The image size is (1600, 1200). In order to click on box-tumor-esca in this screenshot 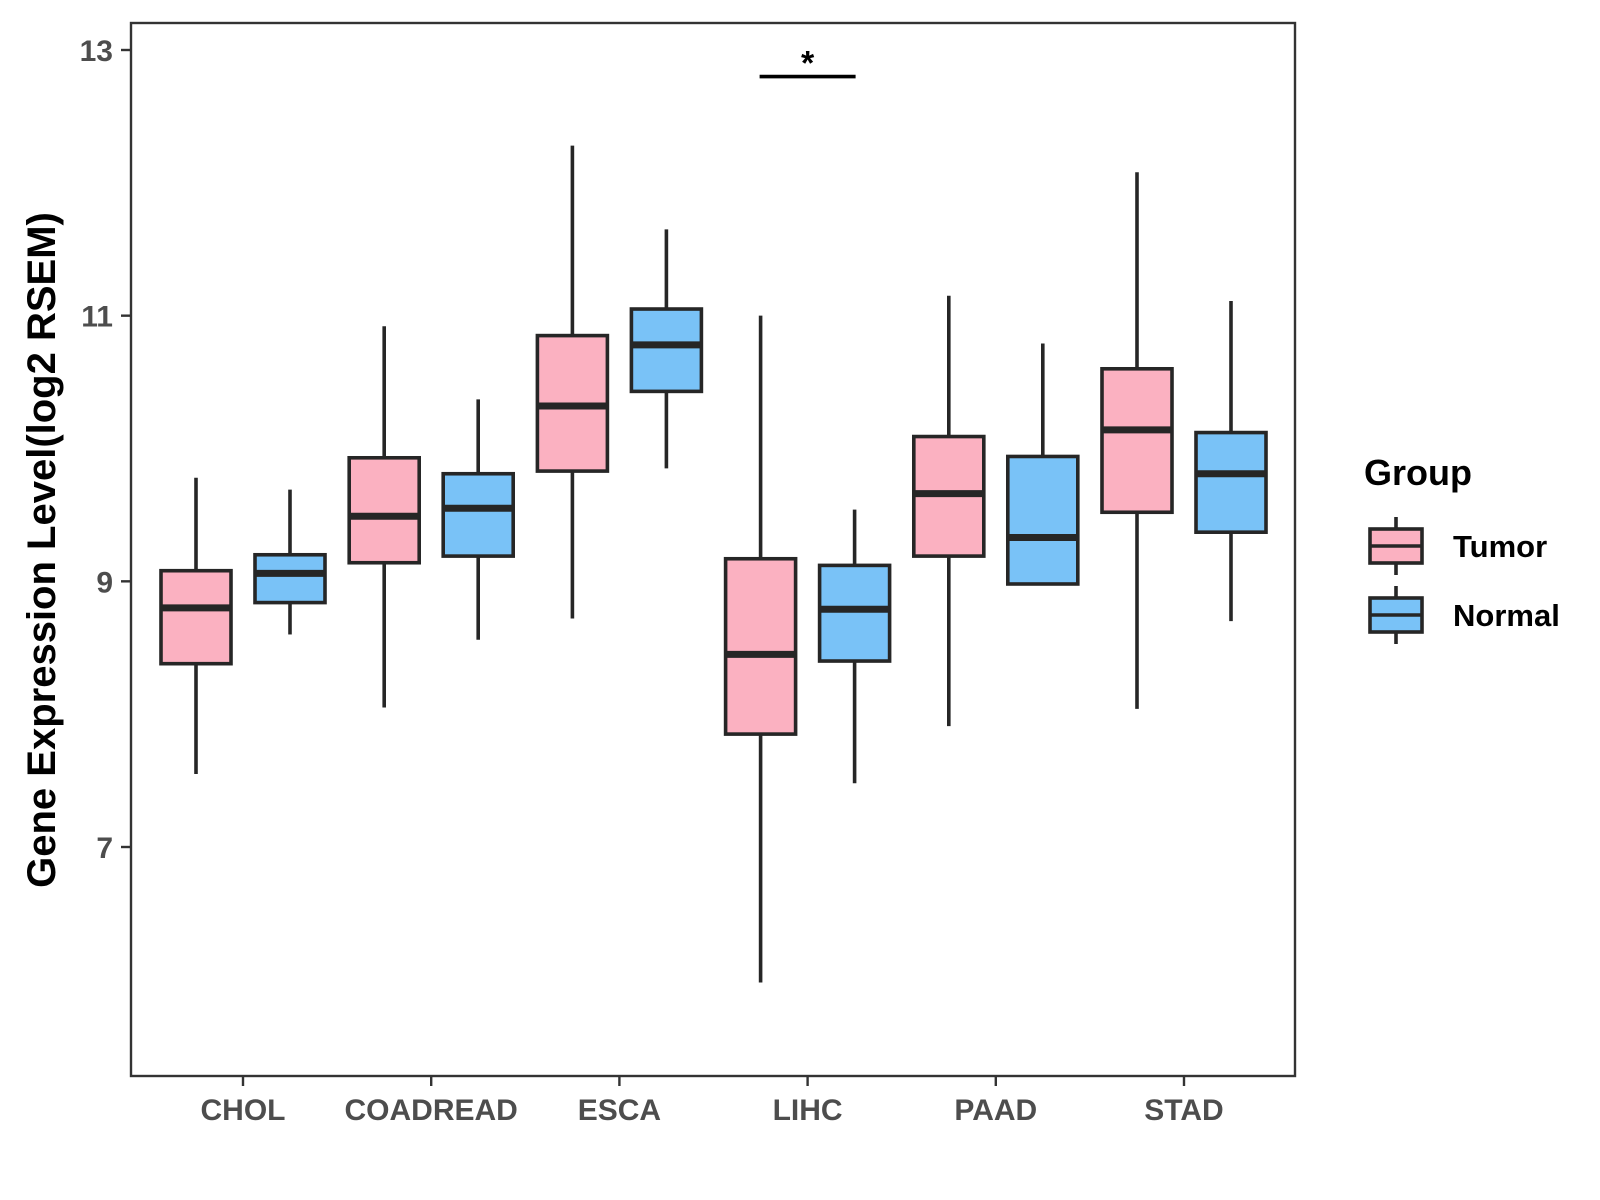, I will do `click(572, 382)`.